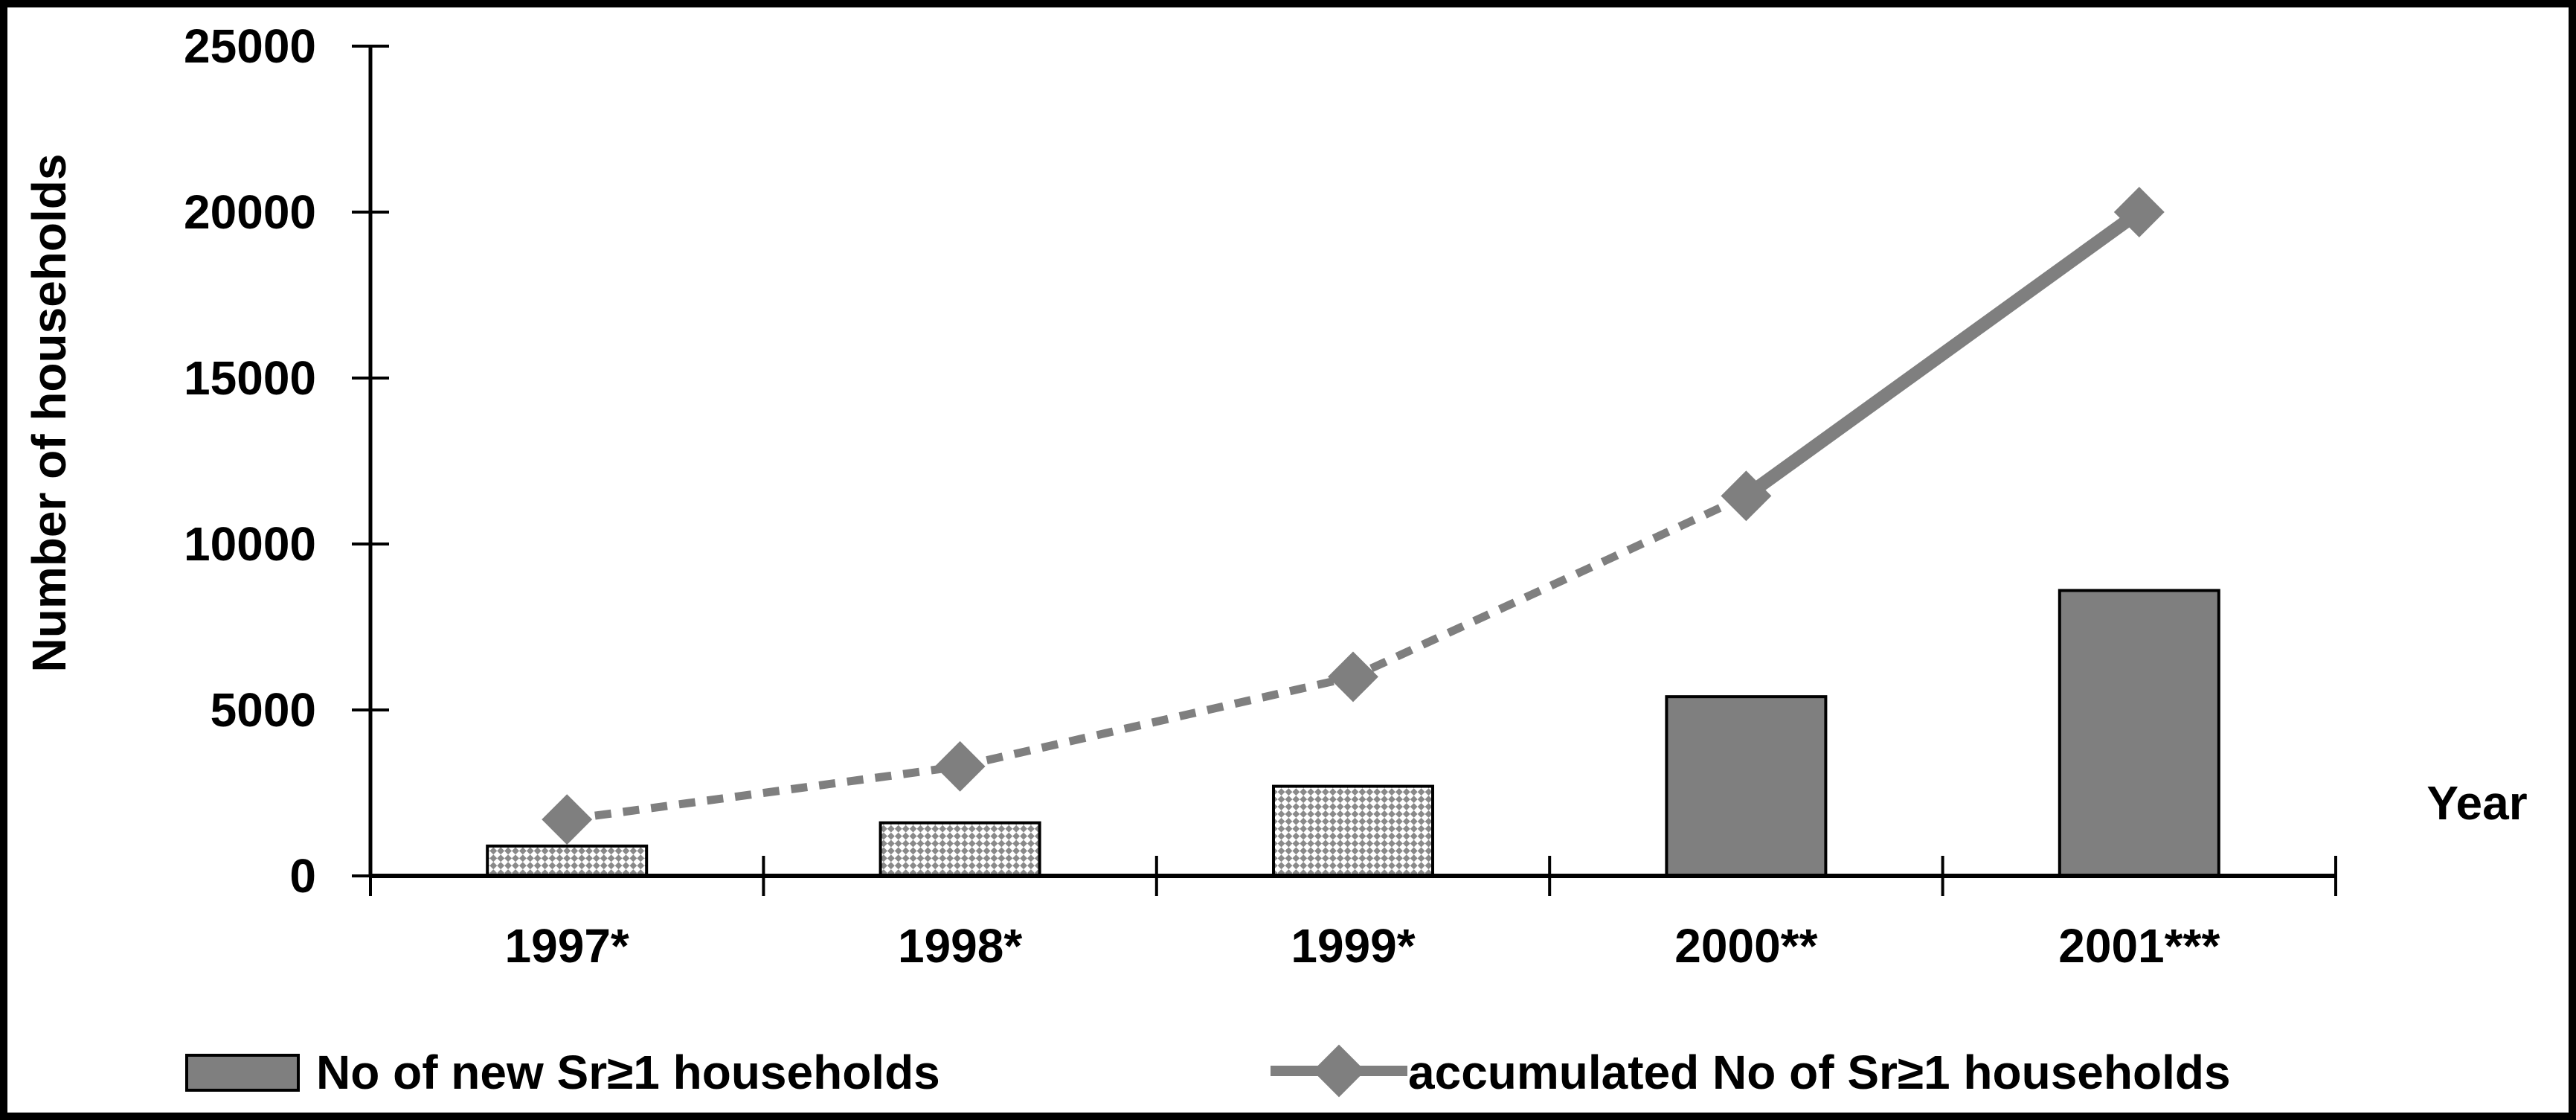  I want to click on y-tick-label-0: 0, so click(302, 876).